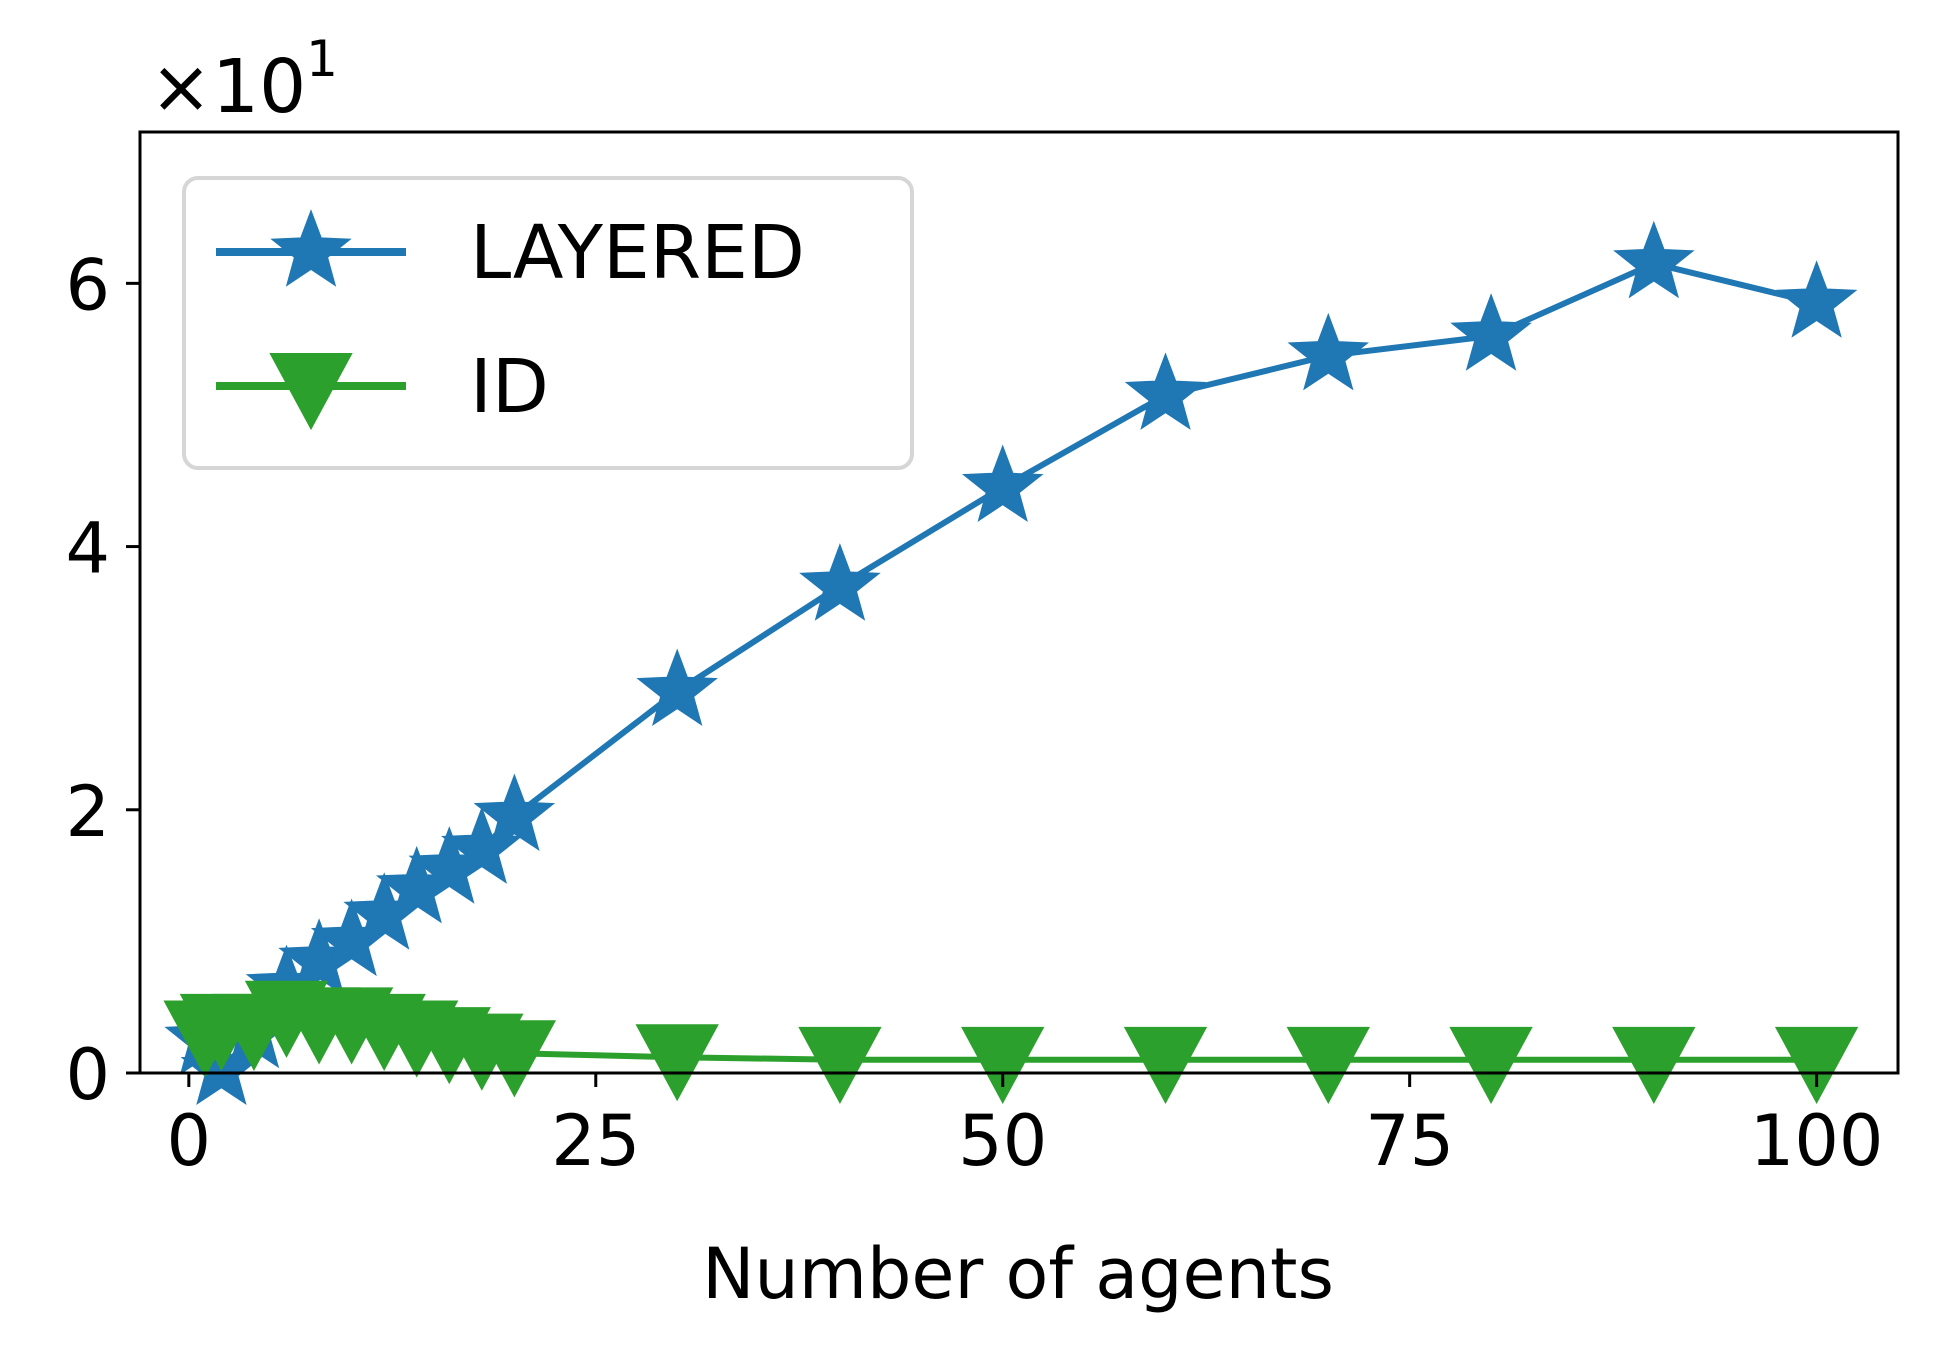 The height and width of the screenshot is (1355, 1944). I want to click on legend-label: LAYERED, so click(637, 253).